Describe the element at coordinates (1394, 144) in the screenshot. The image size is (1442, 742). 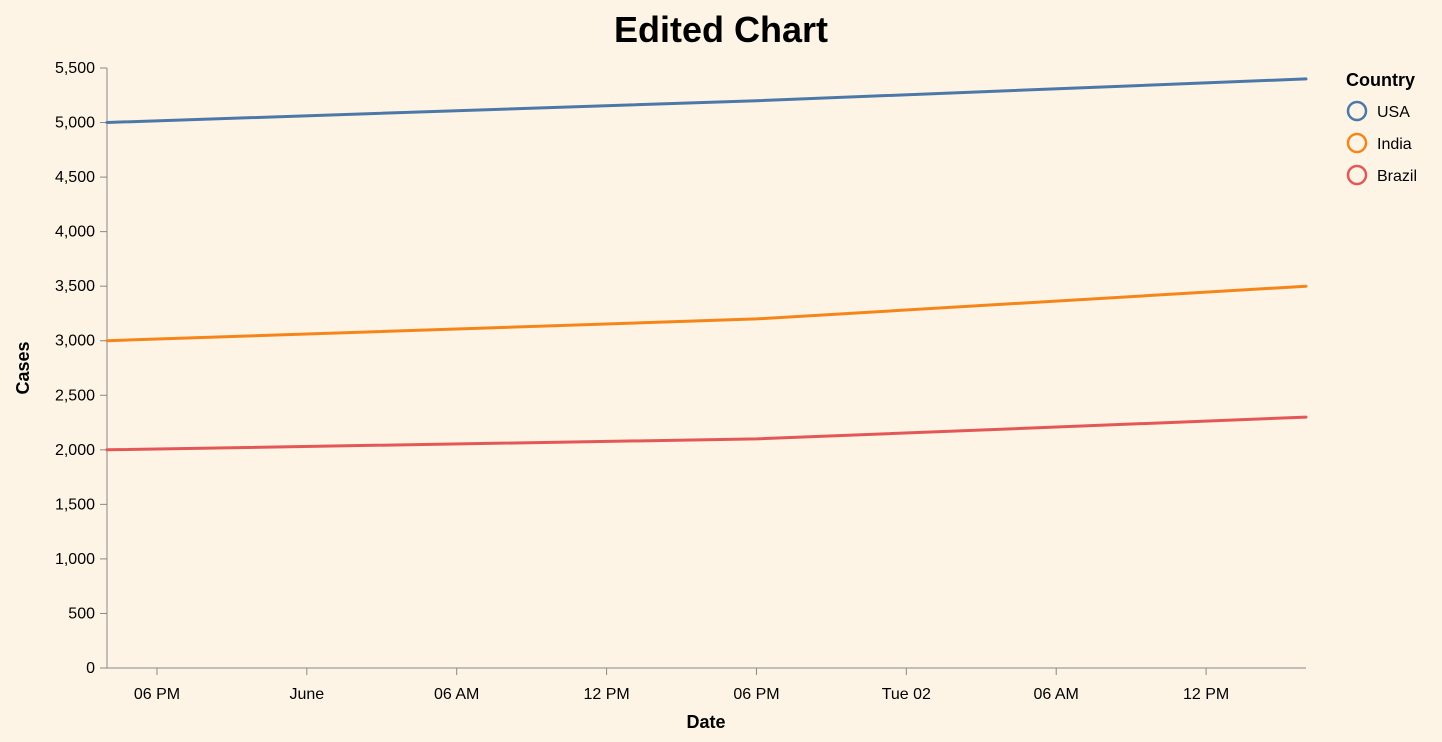
I see `legend-label-india: India` at that location.